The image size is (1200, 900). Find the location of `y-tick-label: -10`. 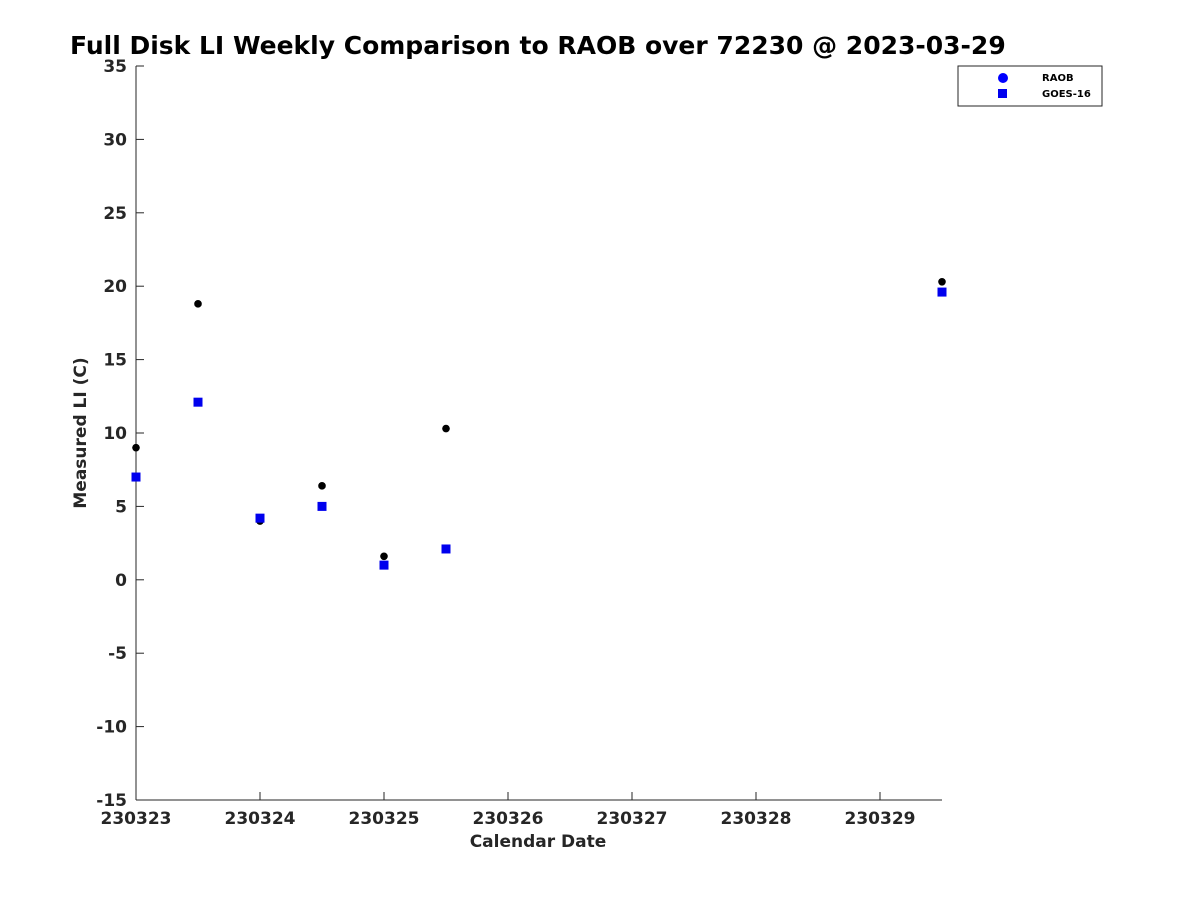

y-tick-label: -10 is located at coordinates (111, 728).